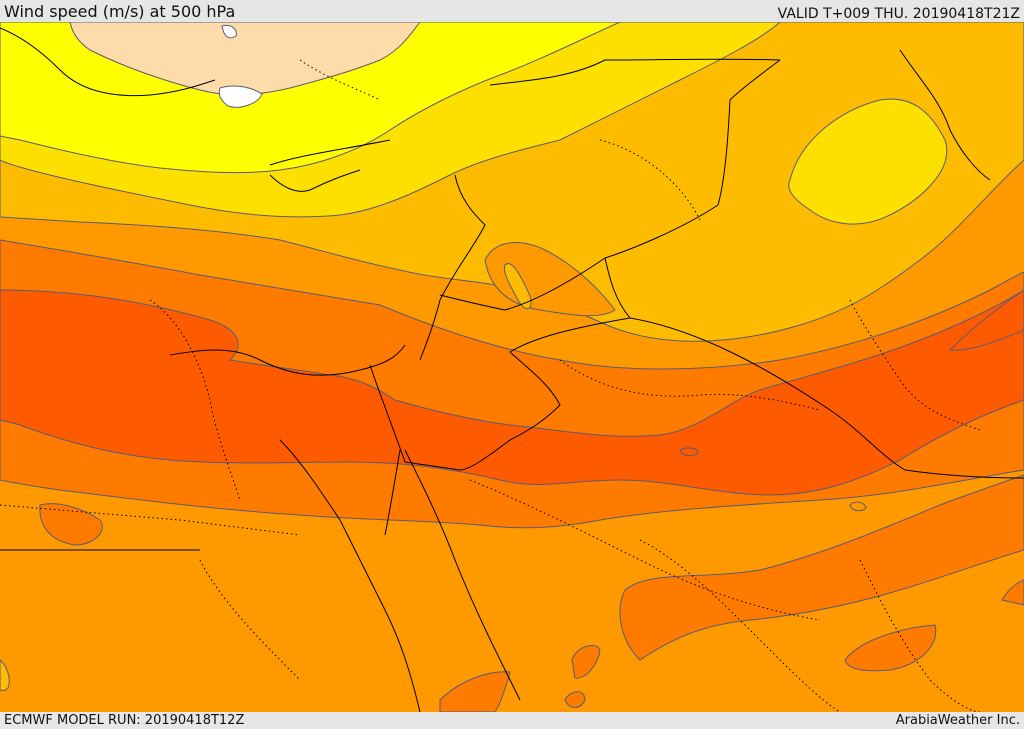 The width and height of the screenshot is (1024, 729). I want to click on model-run-label: ECMWF MODEL RUN: 20190418T12Z, so click(124, 720).